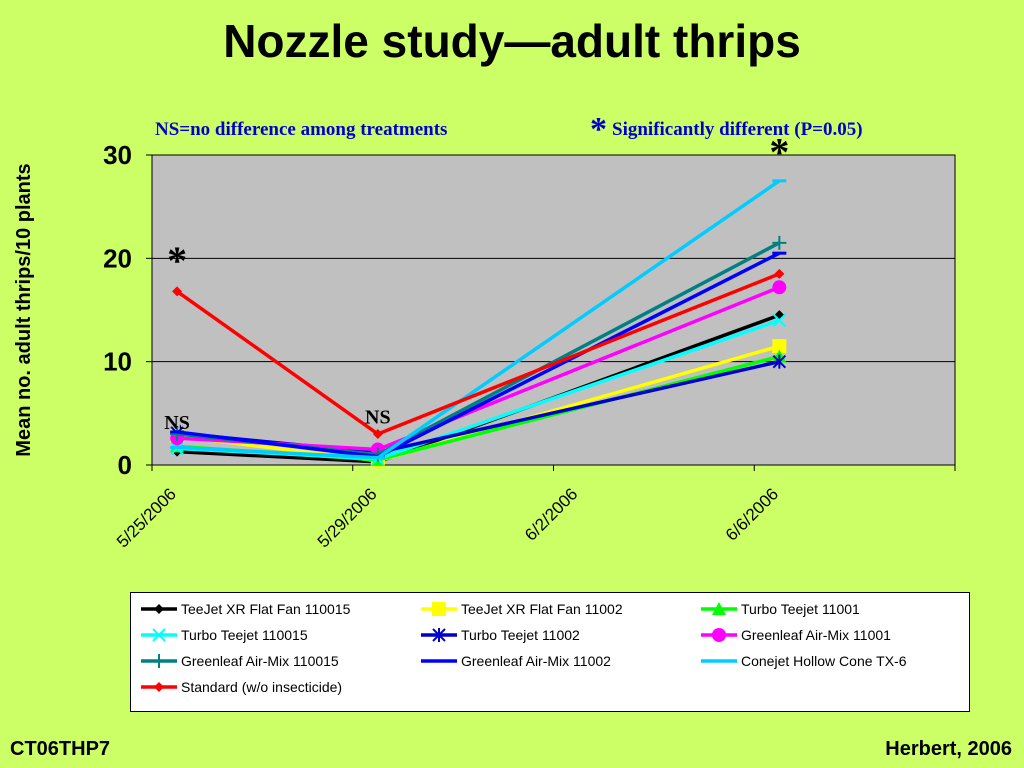 Image resolution: width=1024 pixels, height=768 pixels. What do you see at coordinates (125, 465) in the screenshot?
I see `y-tick-label: 0` at bounding box center [125, 465].